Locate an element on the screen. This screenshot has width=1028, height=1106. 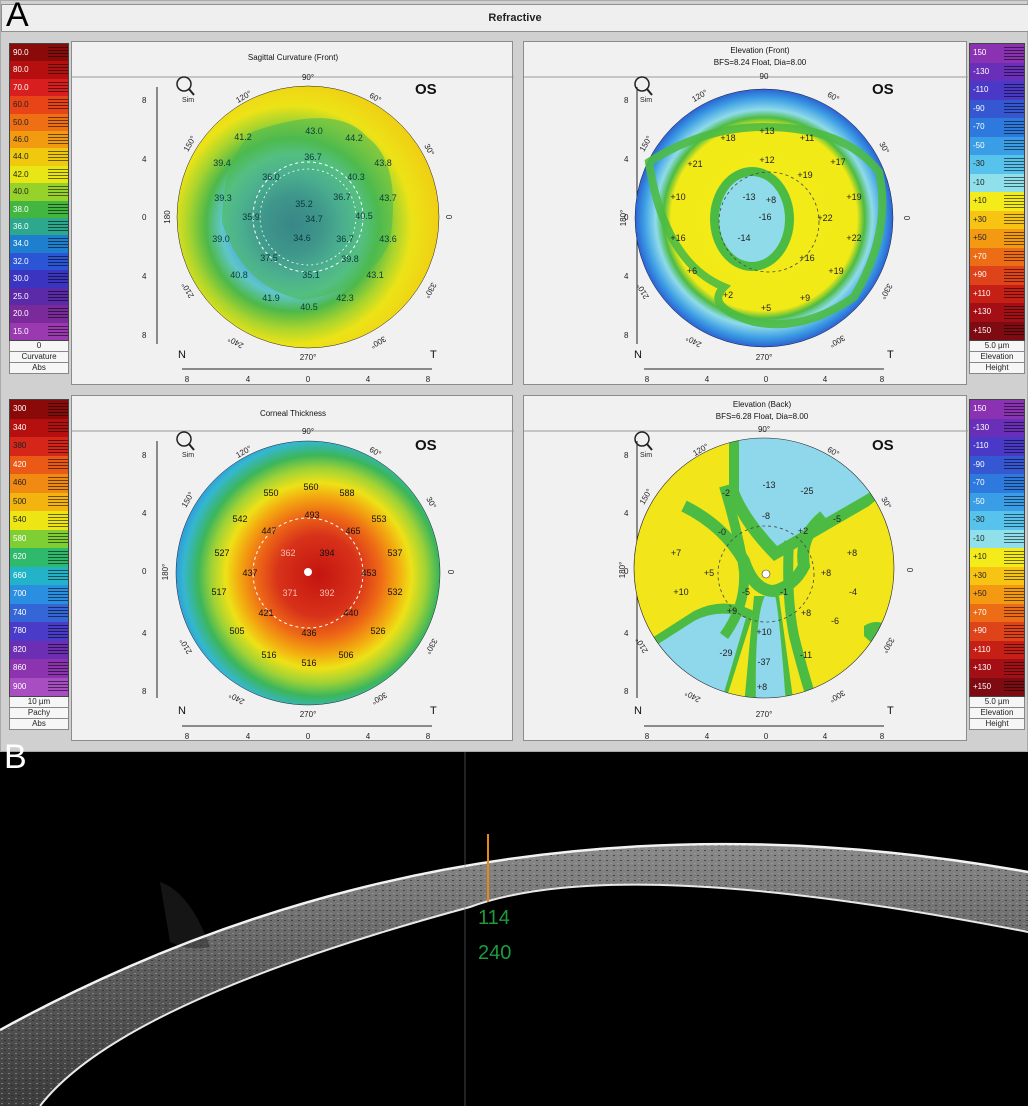
axis-ticks-y: 8 4 0 4 8 is located at coordinates (144, 573).